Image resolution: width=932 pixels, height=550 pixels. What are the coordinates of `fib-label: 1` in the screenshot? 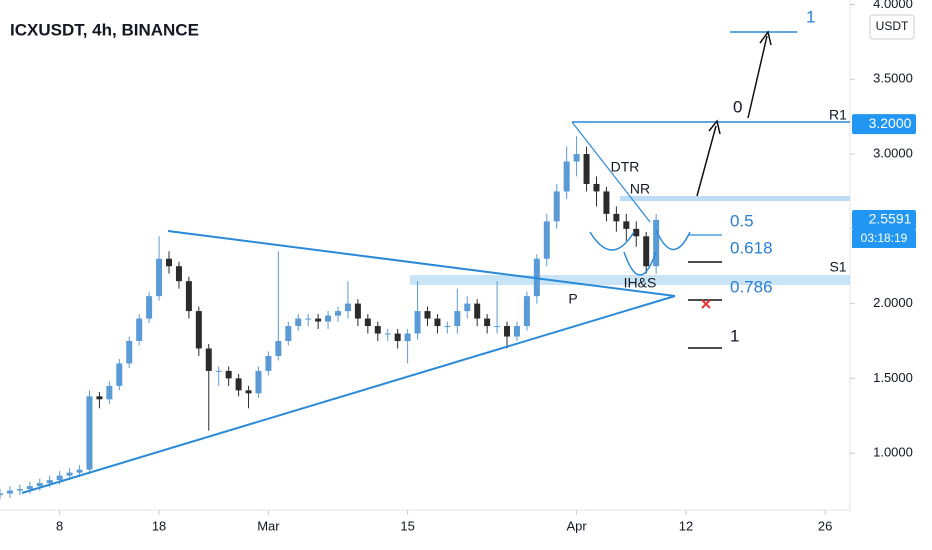 It's located at (734, 335).